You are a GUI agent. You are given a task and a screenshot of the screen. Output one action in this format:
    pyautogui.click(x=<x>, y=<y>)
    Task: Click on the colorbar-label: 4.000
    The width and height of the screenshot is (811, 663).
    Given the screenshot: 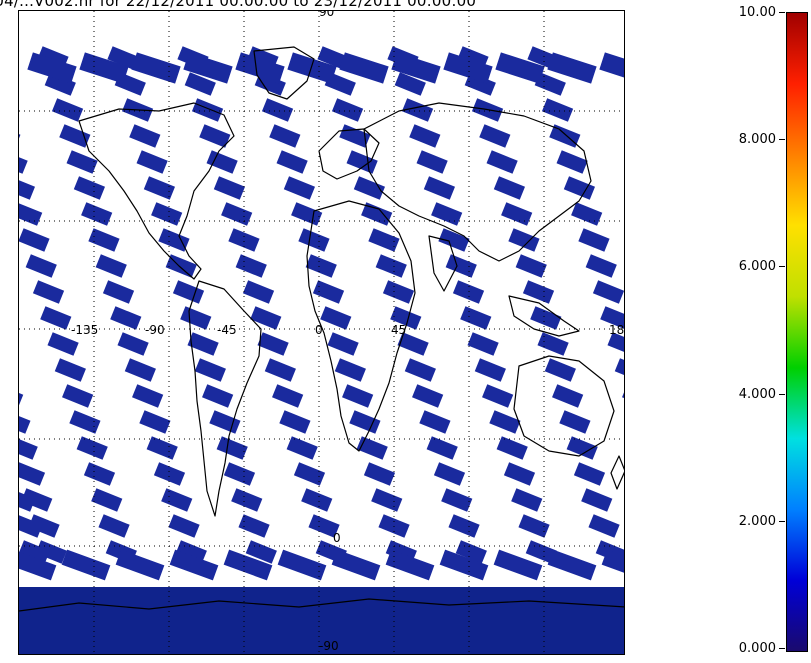 What is the action you would take?
    pyautogui.click(x=757, y=394)
    